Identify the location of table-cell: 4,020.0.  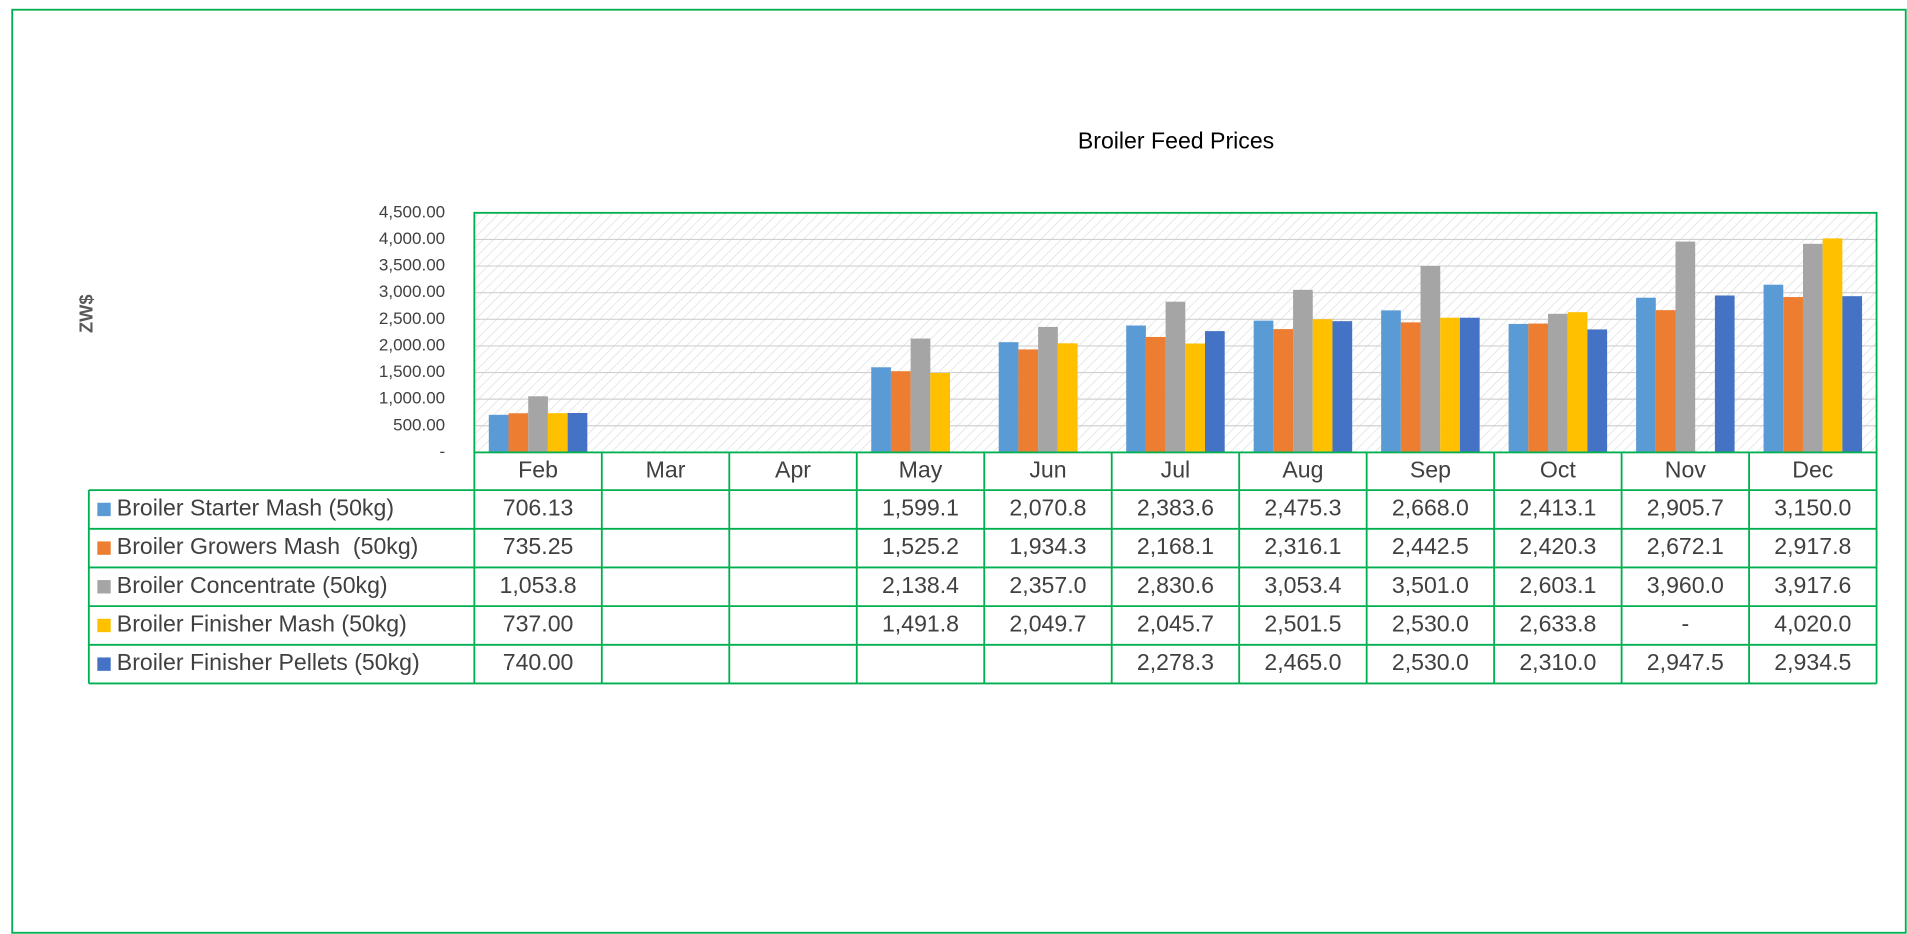
(1812, 624).